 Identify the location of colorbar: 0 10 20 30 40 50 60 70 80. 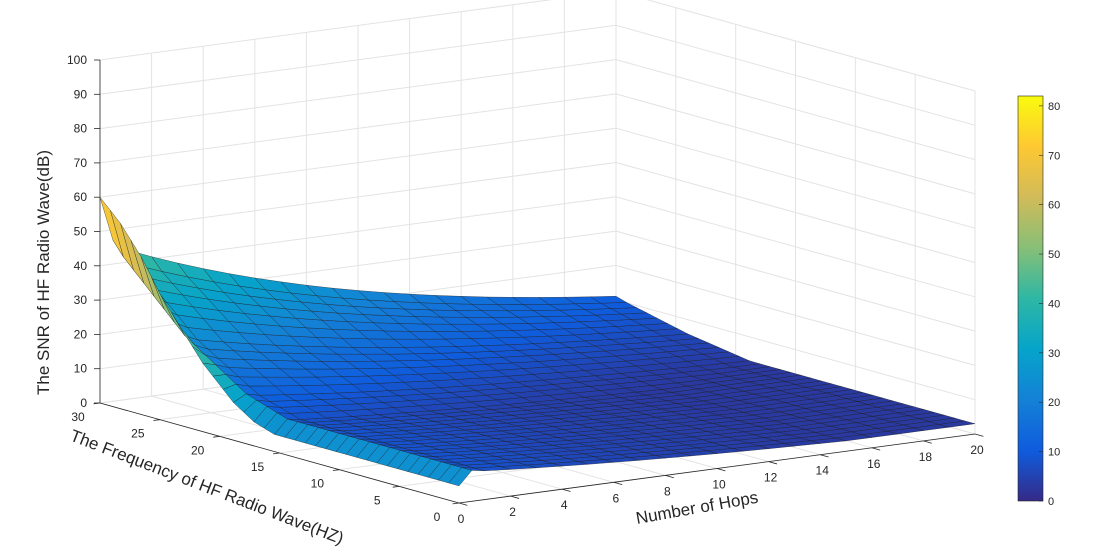
(1038, 301).